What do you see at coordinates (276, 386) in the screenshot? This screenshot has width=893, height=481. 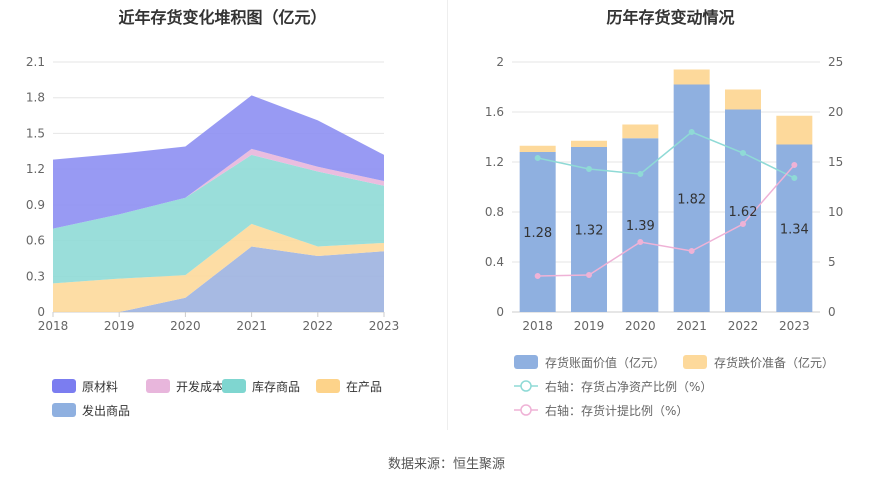 I see `legend-label: 库存商品` at bounding box center [276, 386].